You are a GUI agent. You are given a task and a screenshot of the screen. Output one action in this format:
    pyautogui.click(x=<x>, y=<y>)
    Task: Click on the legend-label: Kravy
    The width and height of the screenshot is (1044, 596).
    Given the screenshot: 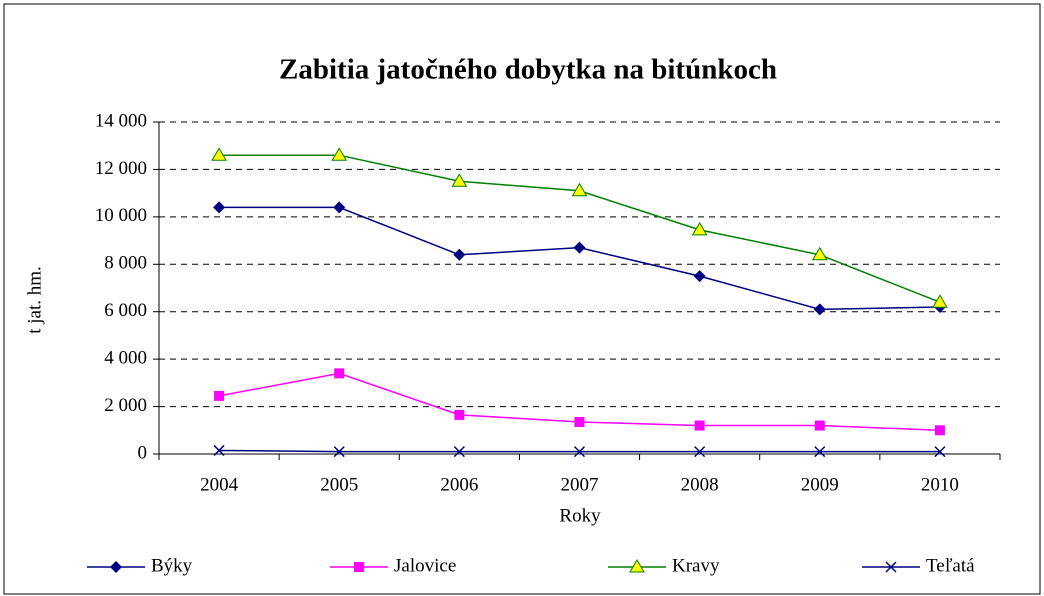 What is the action you would take?
    pyautogui.click(x=696, y=565)
    